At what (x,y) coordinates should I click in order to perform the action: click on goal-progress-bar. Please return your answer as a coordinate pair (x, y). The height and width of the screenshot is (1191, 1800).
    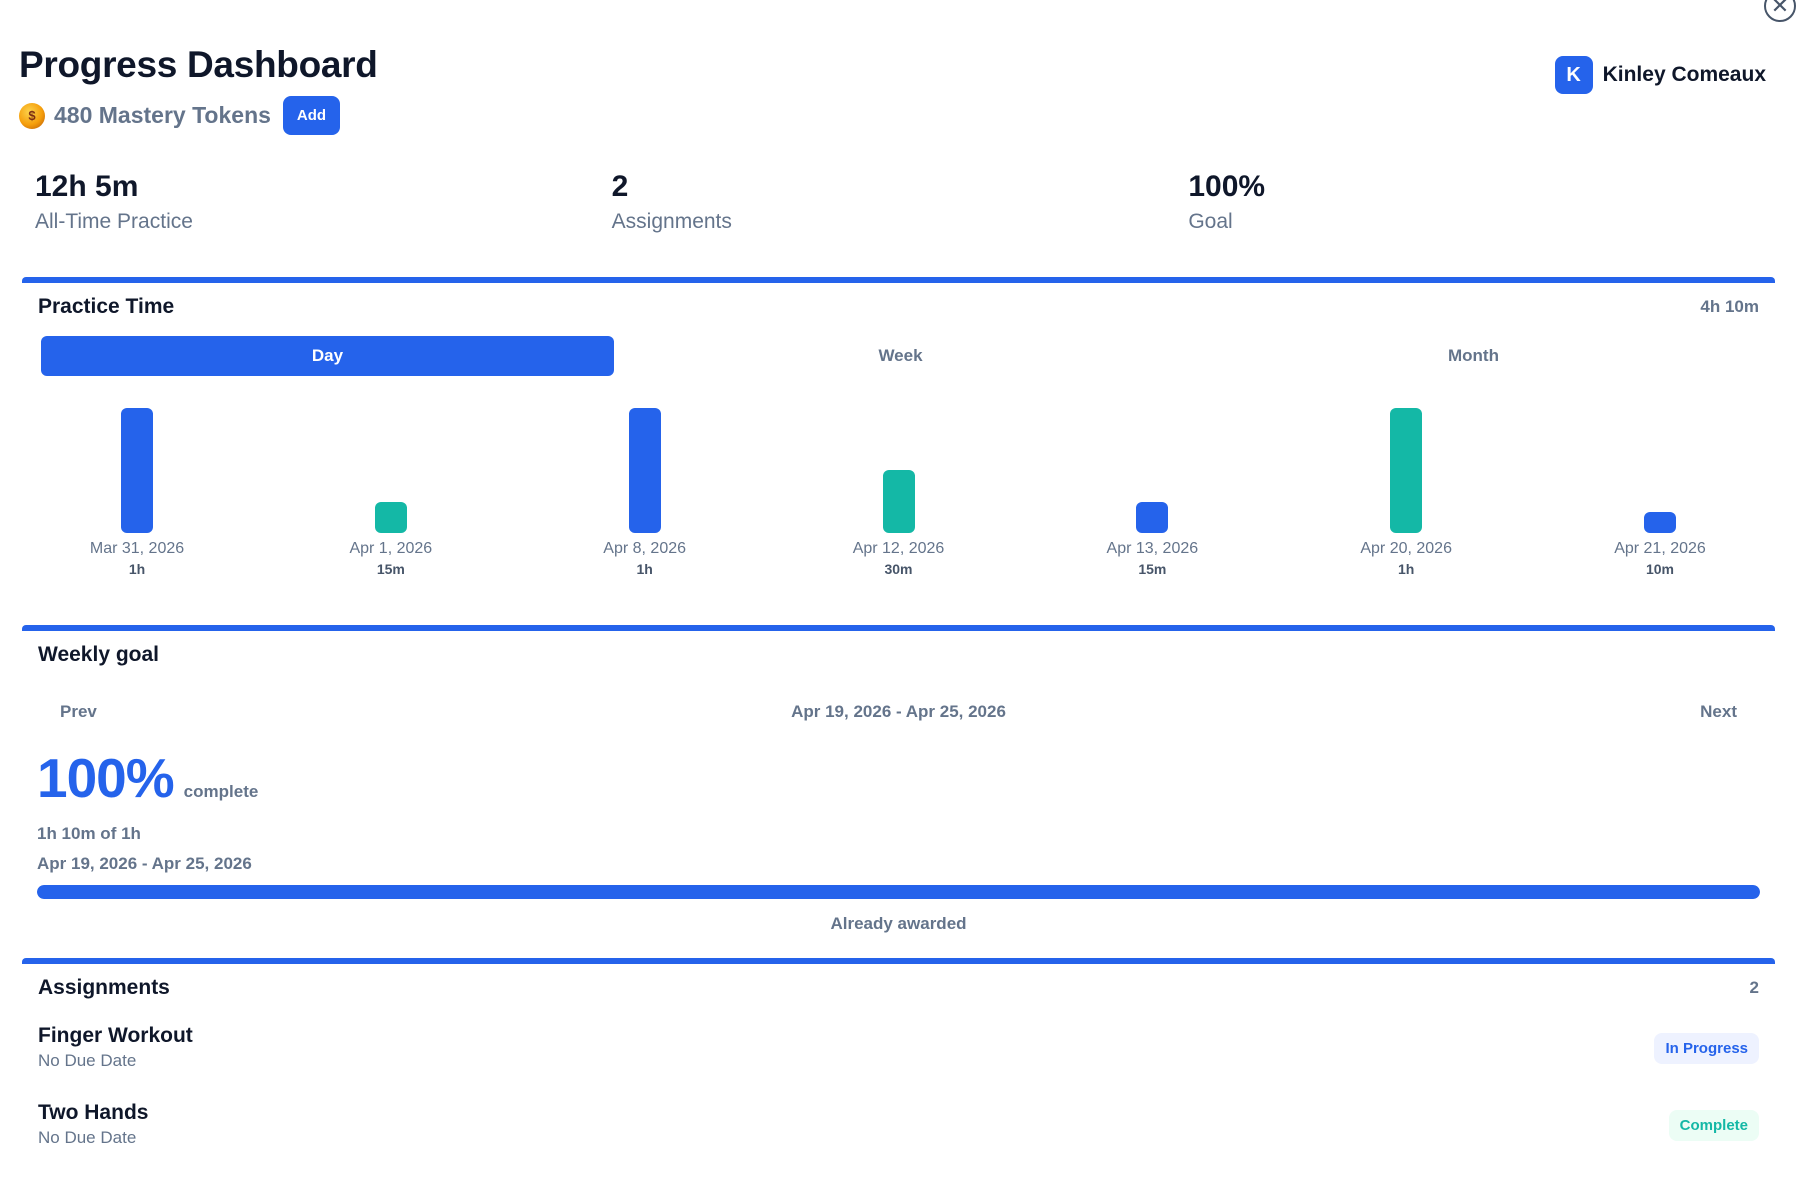
    Looking at the image, I should click on (898, 892).